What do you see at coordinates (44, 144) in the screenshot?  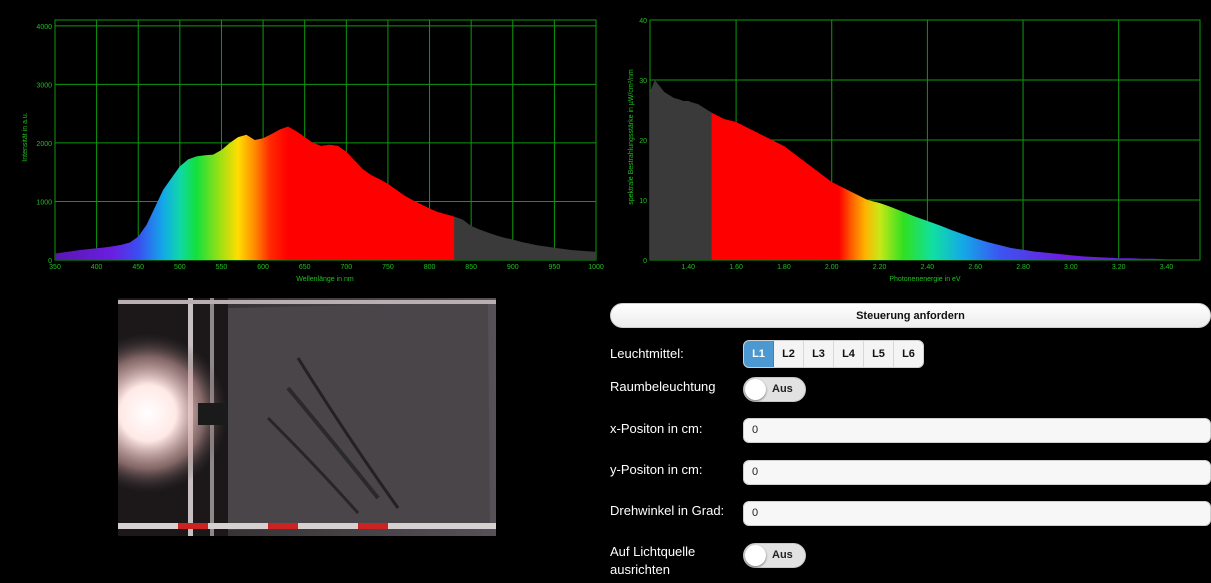 I see `y-tick-label: 2000` at bounding box center [44, 144].